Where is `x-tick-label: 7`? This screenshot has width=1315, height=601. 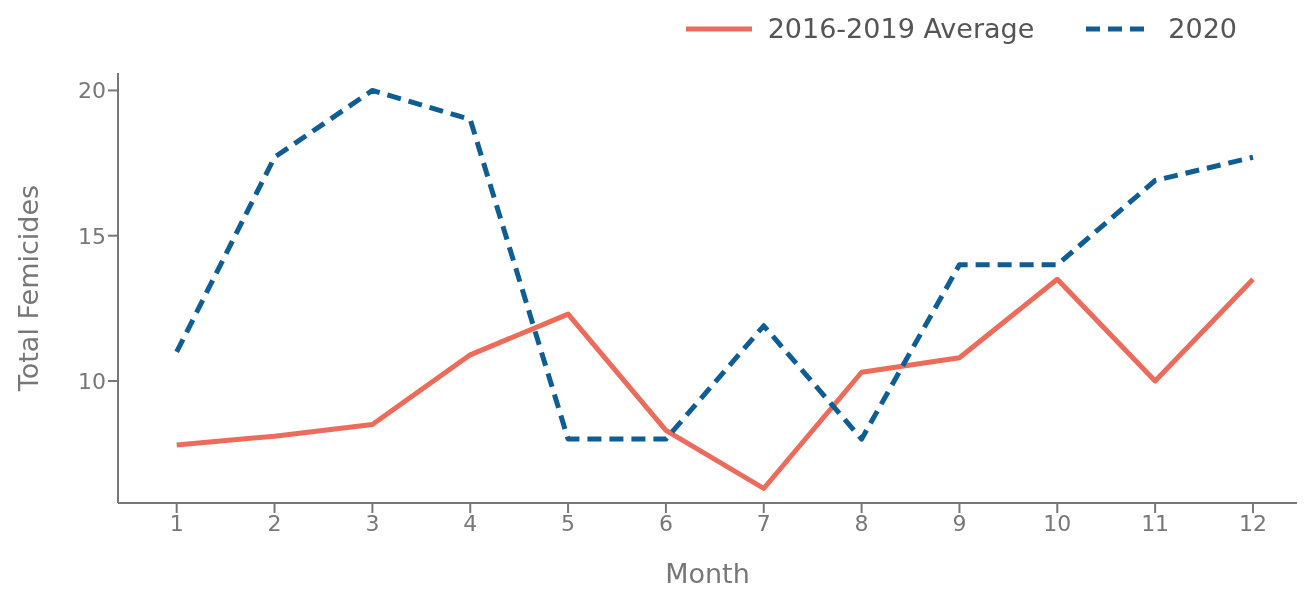
x-tick-label: 7 is located at coordinates (763, 523).